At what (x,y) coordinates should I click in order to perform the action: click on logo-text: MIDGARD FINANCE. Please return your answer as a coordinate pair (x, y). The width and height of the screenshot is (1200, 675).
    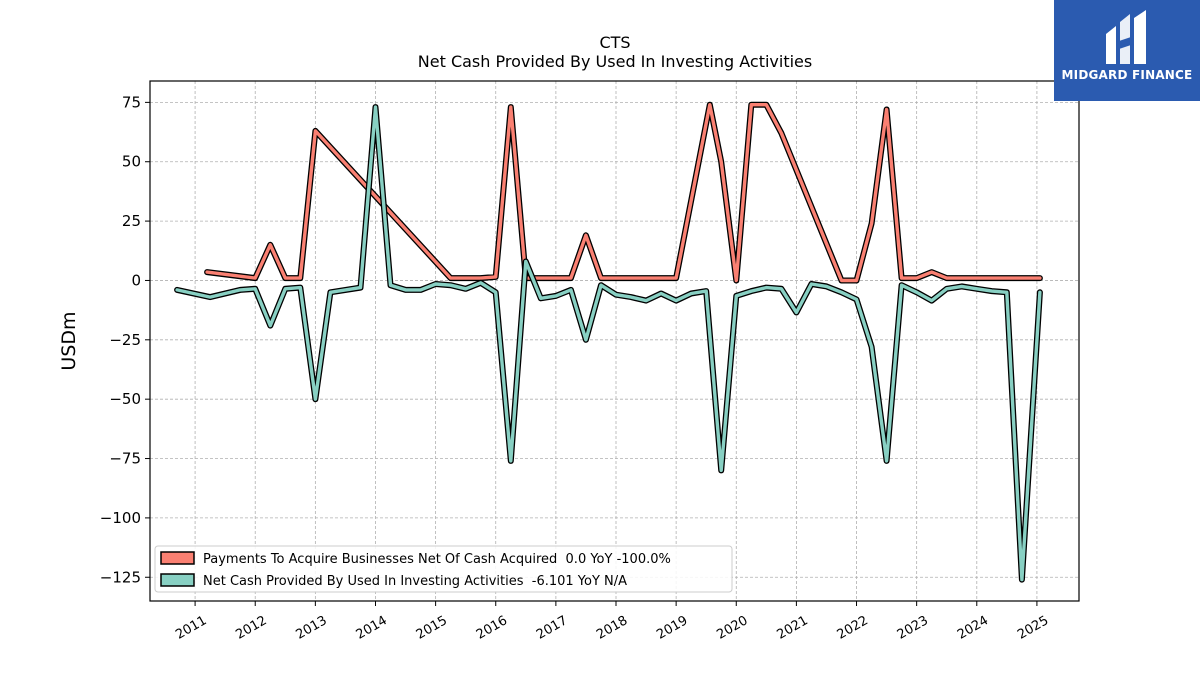
    Looking at the image, I should click on (1127, 75).